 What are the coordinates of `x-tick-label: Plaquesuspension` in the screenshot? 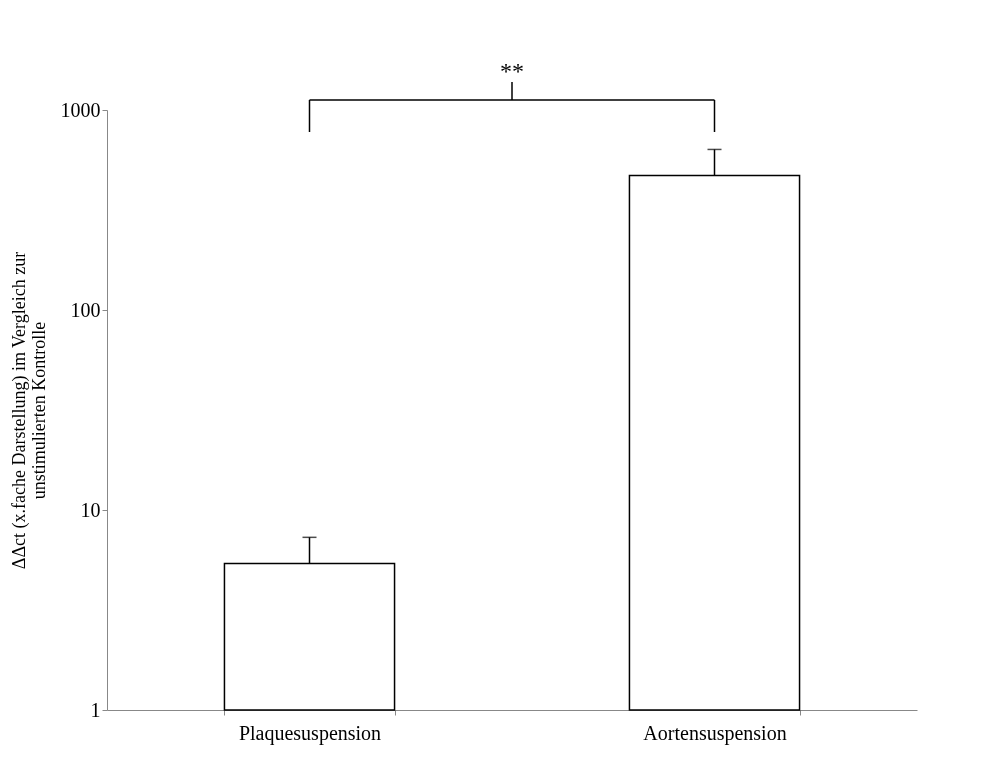 It's located at (310, 733).